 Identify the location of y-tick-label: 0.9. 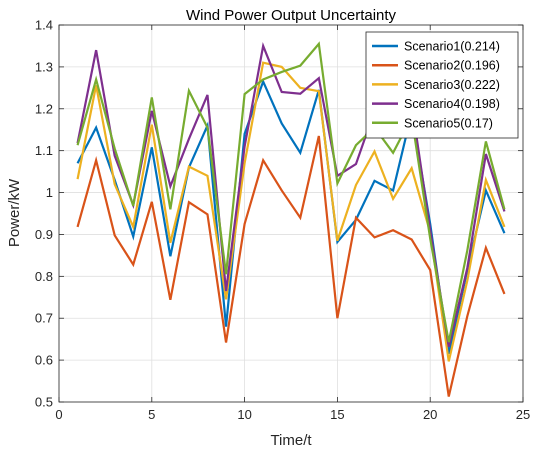
(44, 234).